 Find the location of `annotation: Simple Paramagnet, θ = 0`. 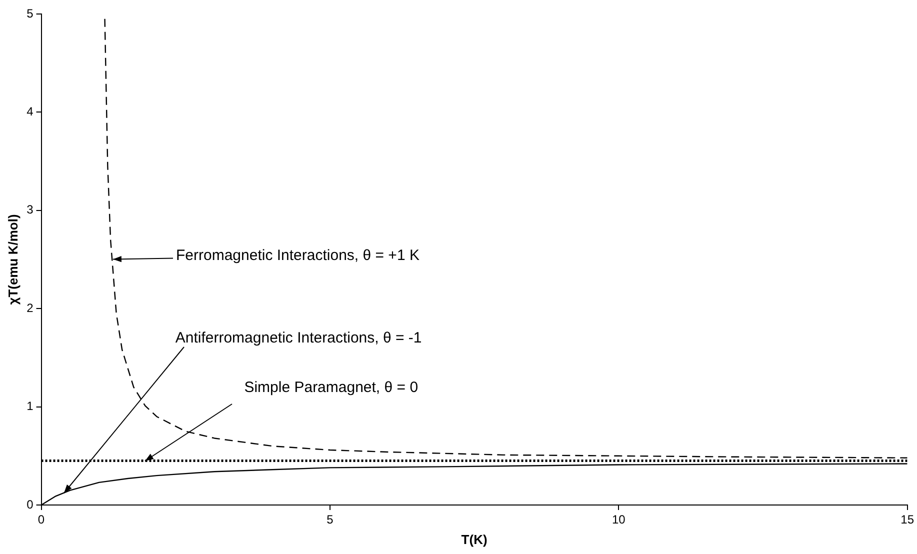

annotation: Simple Paramagnet, θ = 0 is located at coordinates (331, 387).